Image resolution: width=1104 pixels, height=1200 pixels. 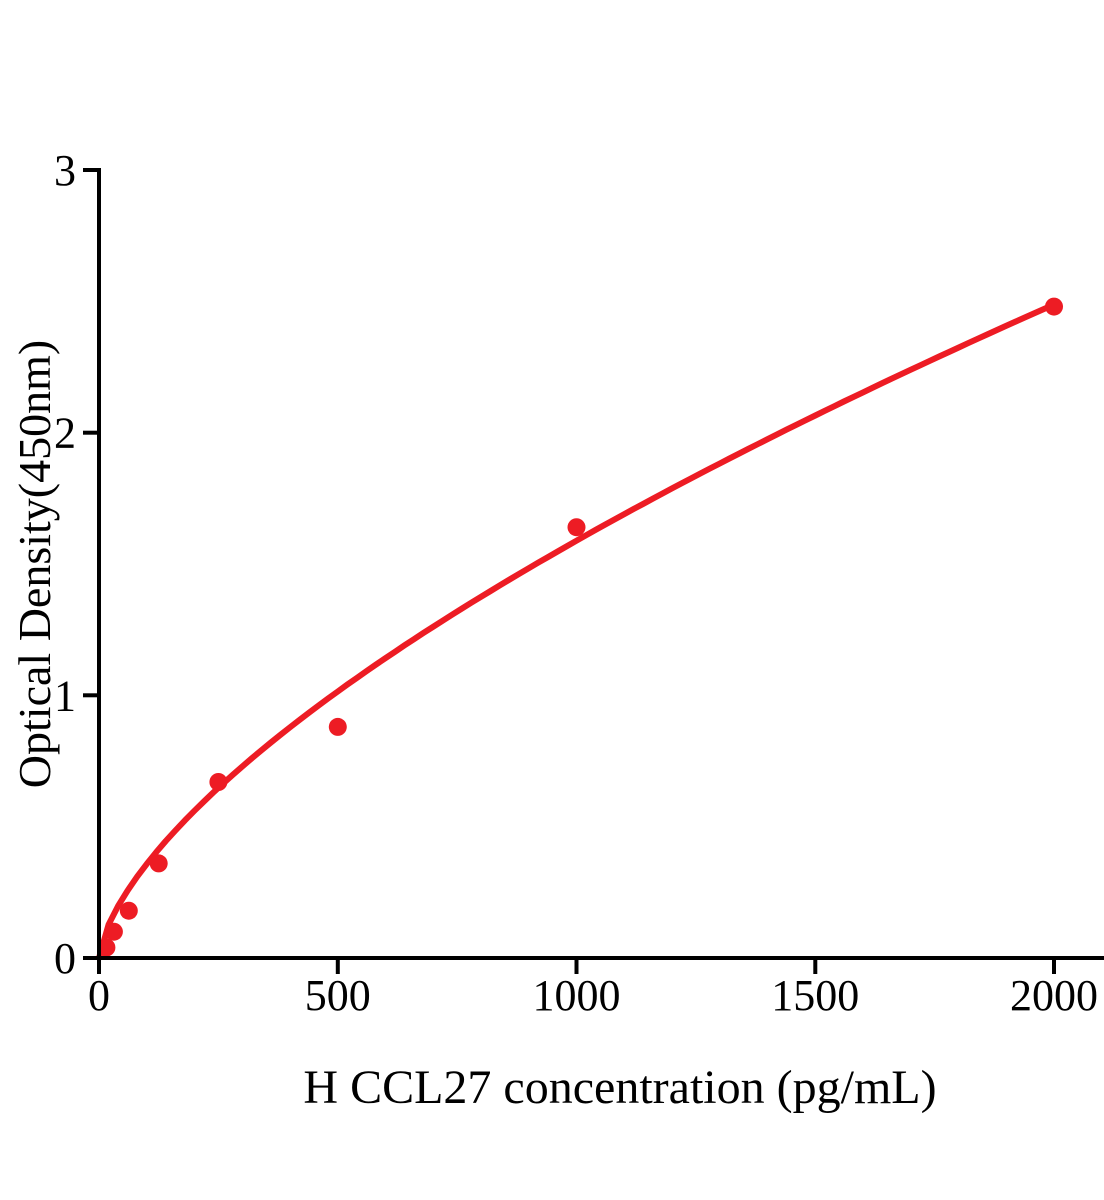 I want to click on y-ticks: 0 1 2 3, so click(x=76, y=564).